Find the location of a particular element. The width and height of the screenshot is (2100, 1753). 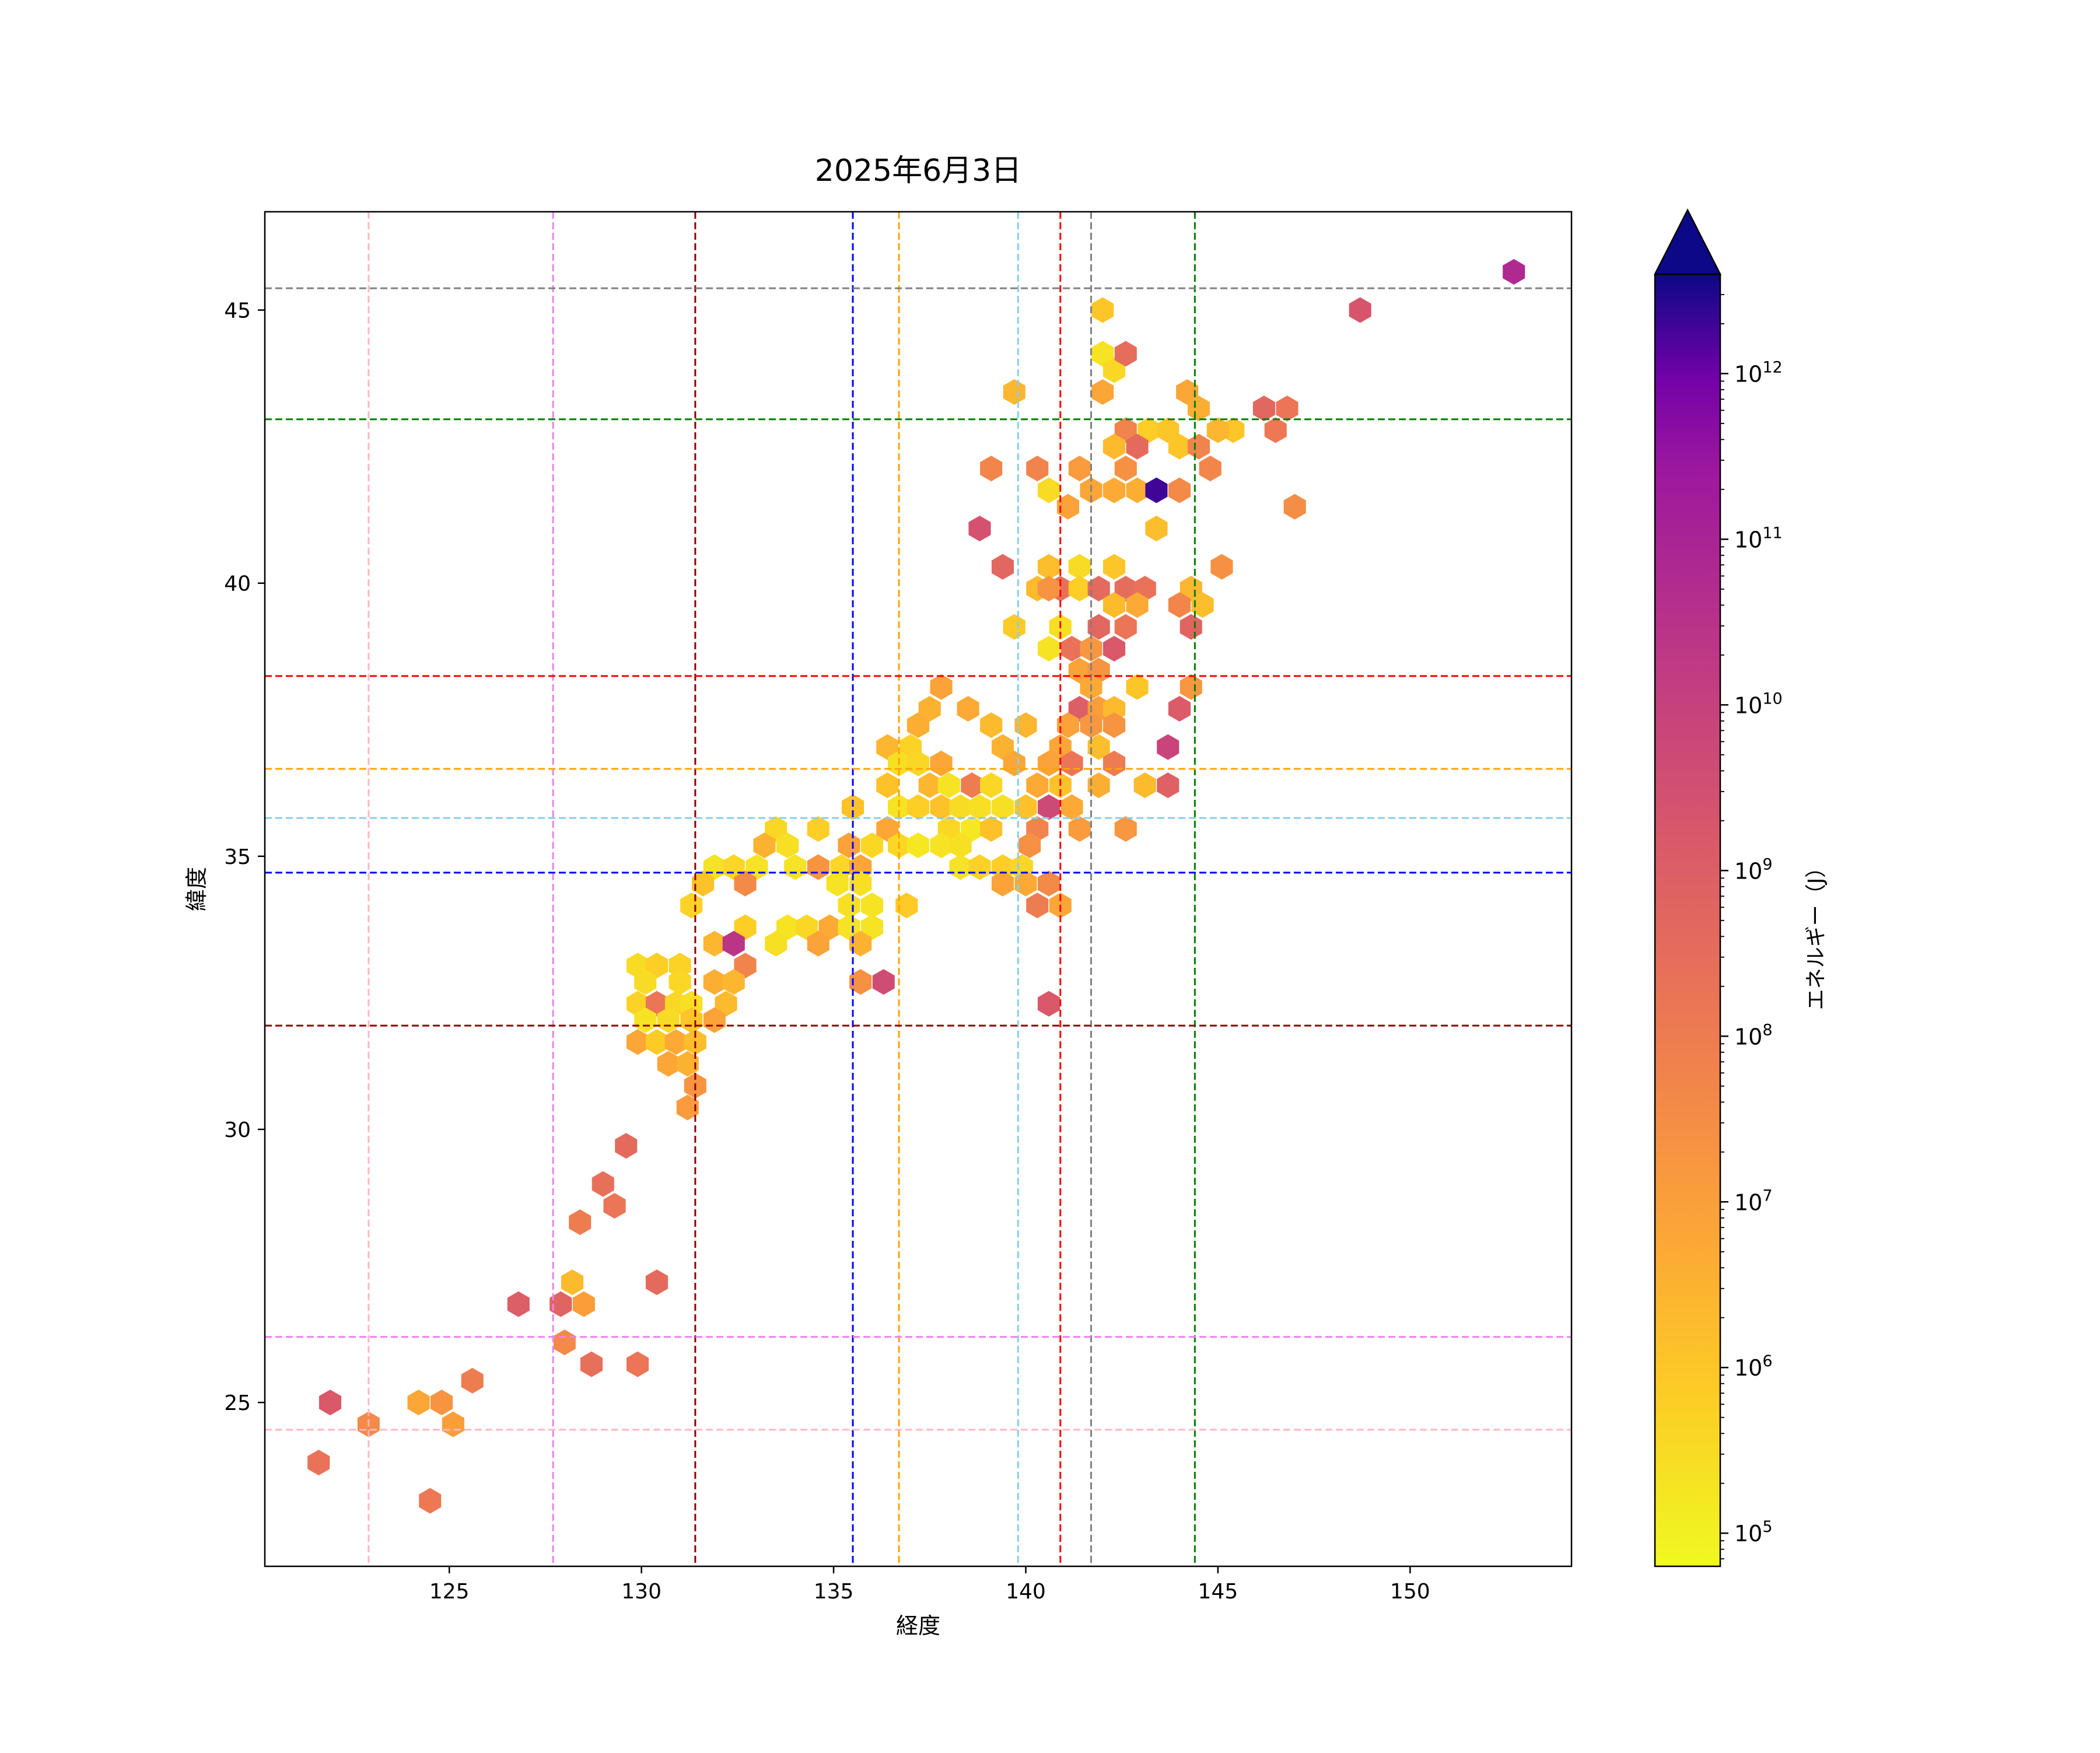

y-tick-label: 30 is located at coordinates (237, 1130).